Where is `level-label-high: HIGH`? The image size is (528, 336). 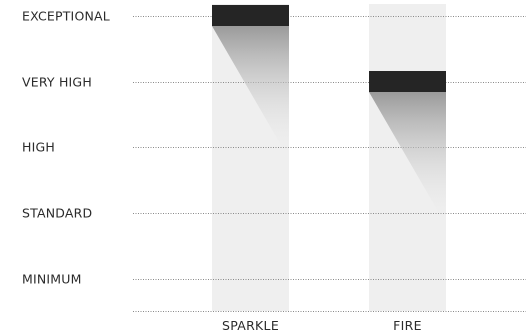
level-label-high: HIGH is located at coordinates (38, 147).